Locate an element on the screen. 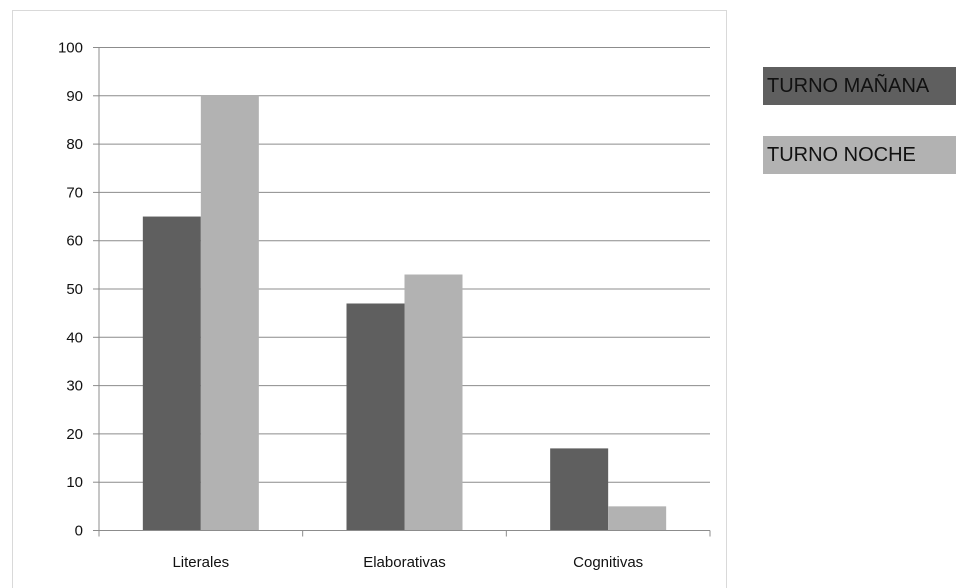 The image size is (956, 588). x-category-labels: Literales Elaborativas Cognitivas is located at coordinates (407, 562).